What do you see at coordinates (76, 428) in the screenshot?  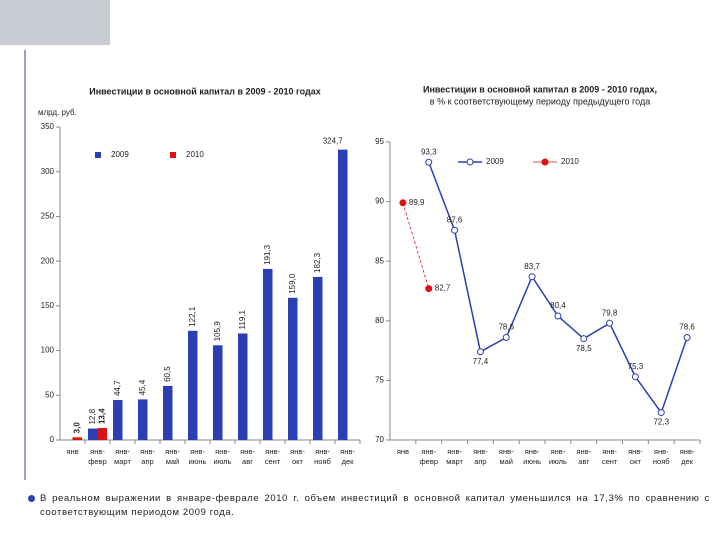 I see `value-label: 3,0` at bounding box center [76, 428].